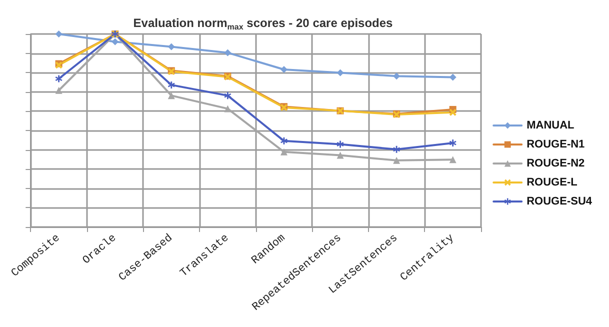 This screenshot has width=609, height=327. Describe the element at coordinates (552, 182) in the screenshot. I see `legend-label: ROUGE-L` at that location.